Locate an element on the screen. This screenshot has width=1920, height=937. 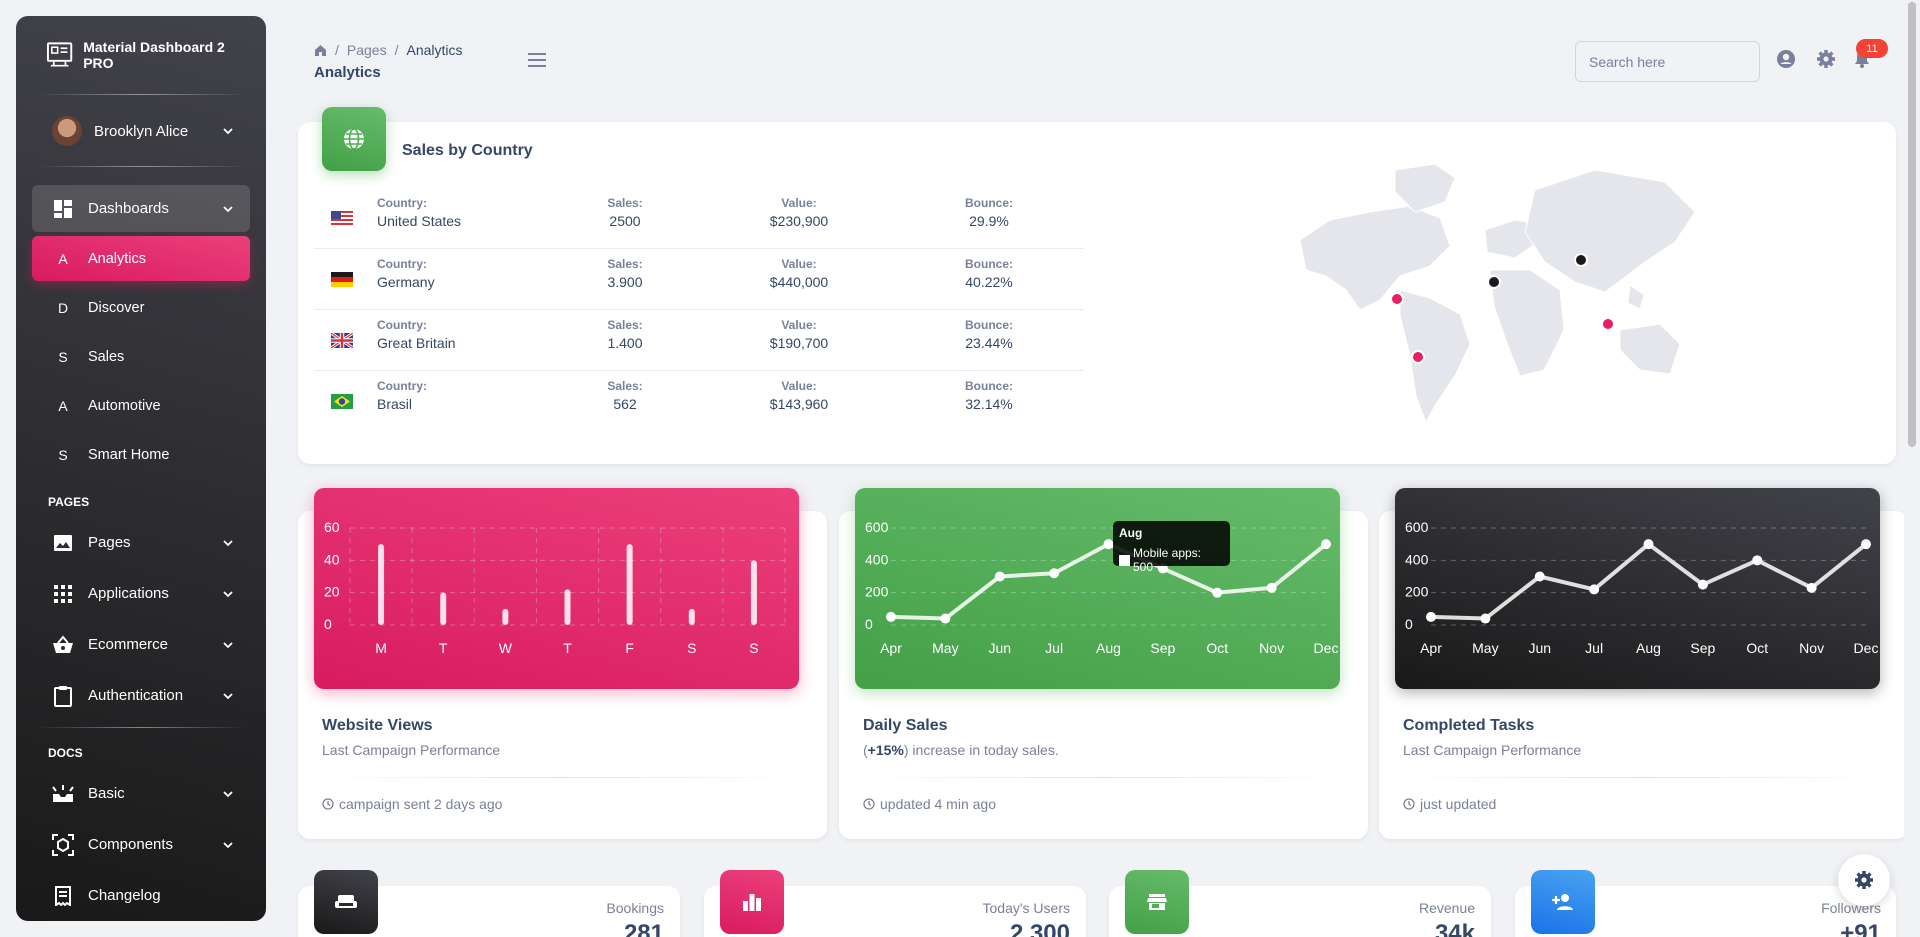
chart-footer: campaign sent 2 days ago is located at coordinates (412, 804).